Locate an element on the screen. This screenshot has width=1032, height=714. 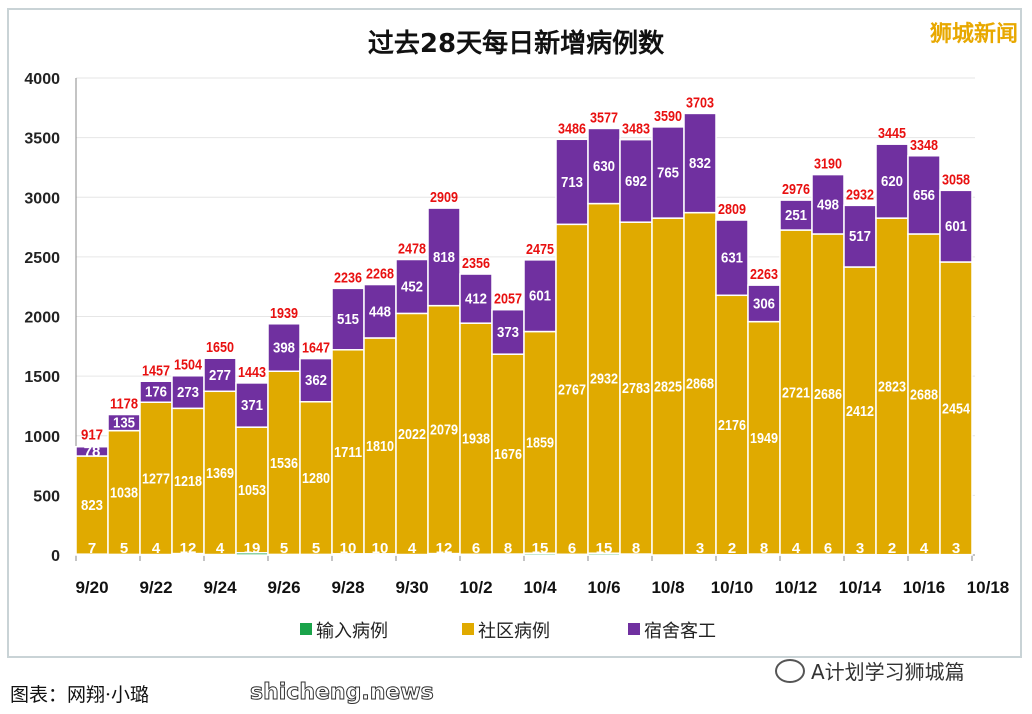
legend-label: 社区病例 is located at coordinates (514, 631).